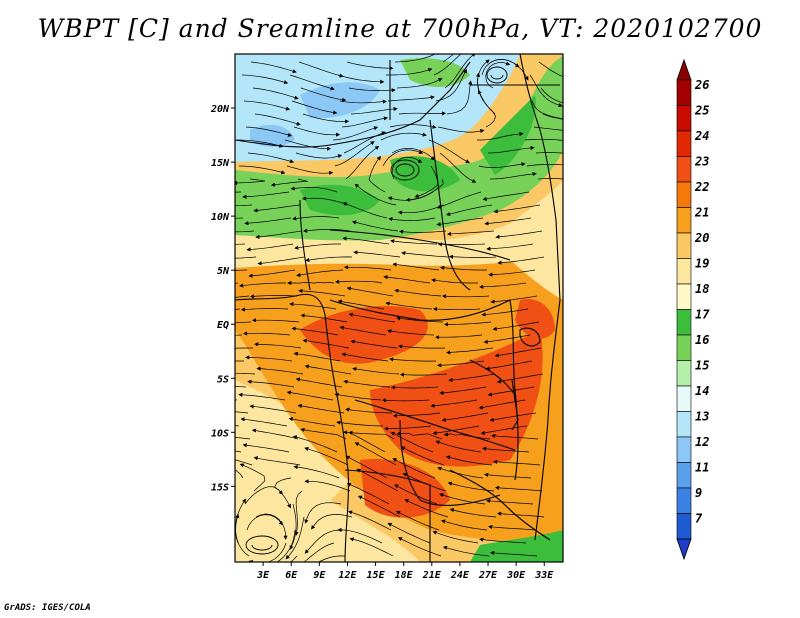 The width and height of the screenshot is (800, 618). I want to click on lon-tick-label: 6E, so click(291, 575).